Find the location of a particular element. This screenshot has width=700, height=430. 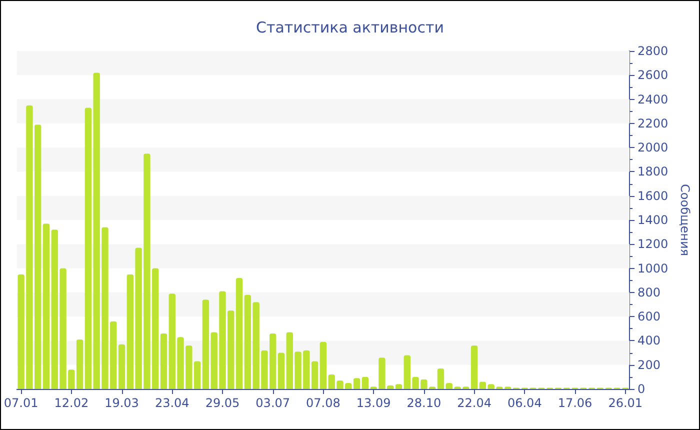

x-tick-label: 03.07 is located at coordinates (273, 403).